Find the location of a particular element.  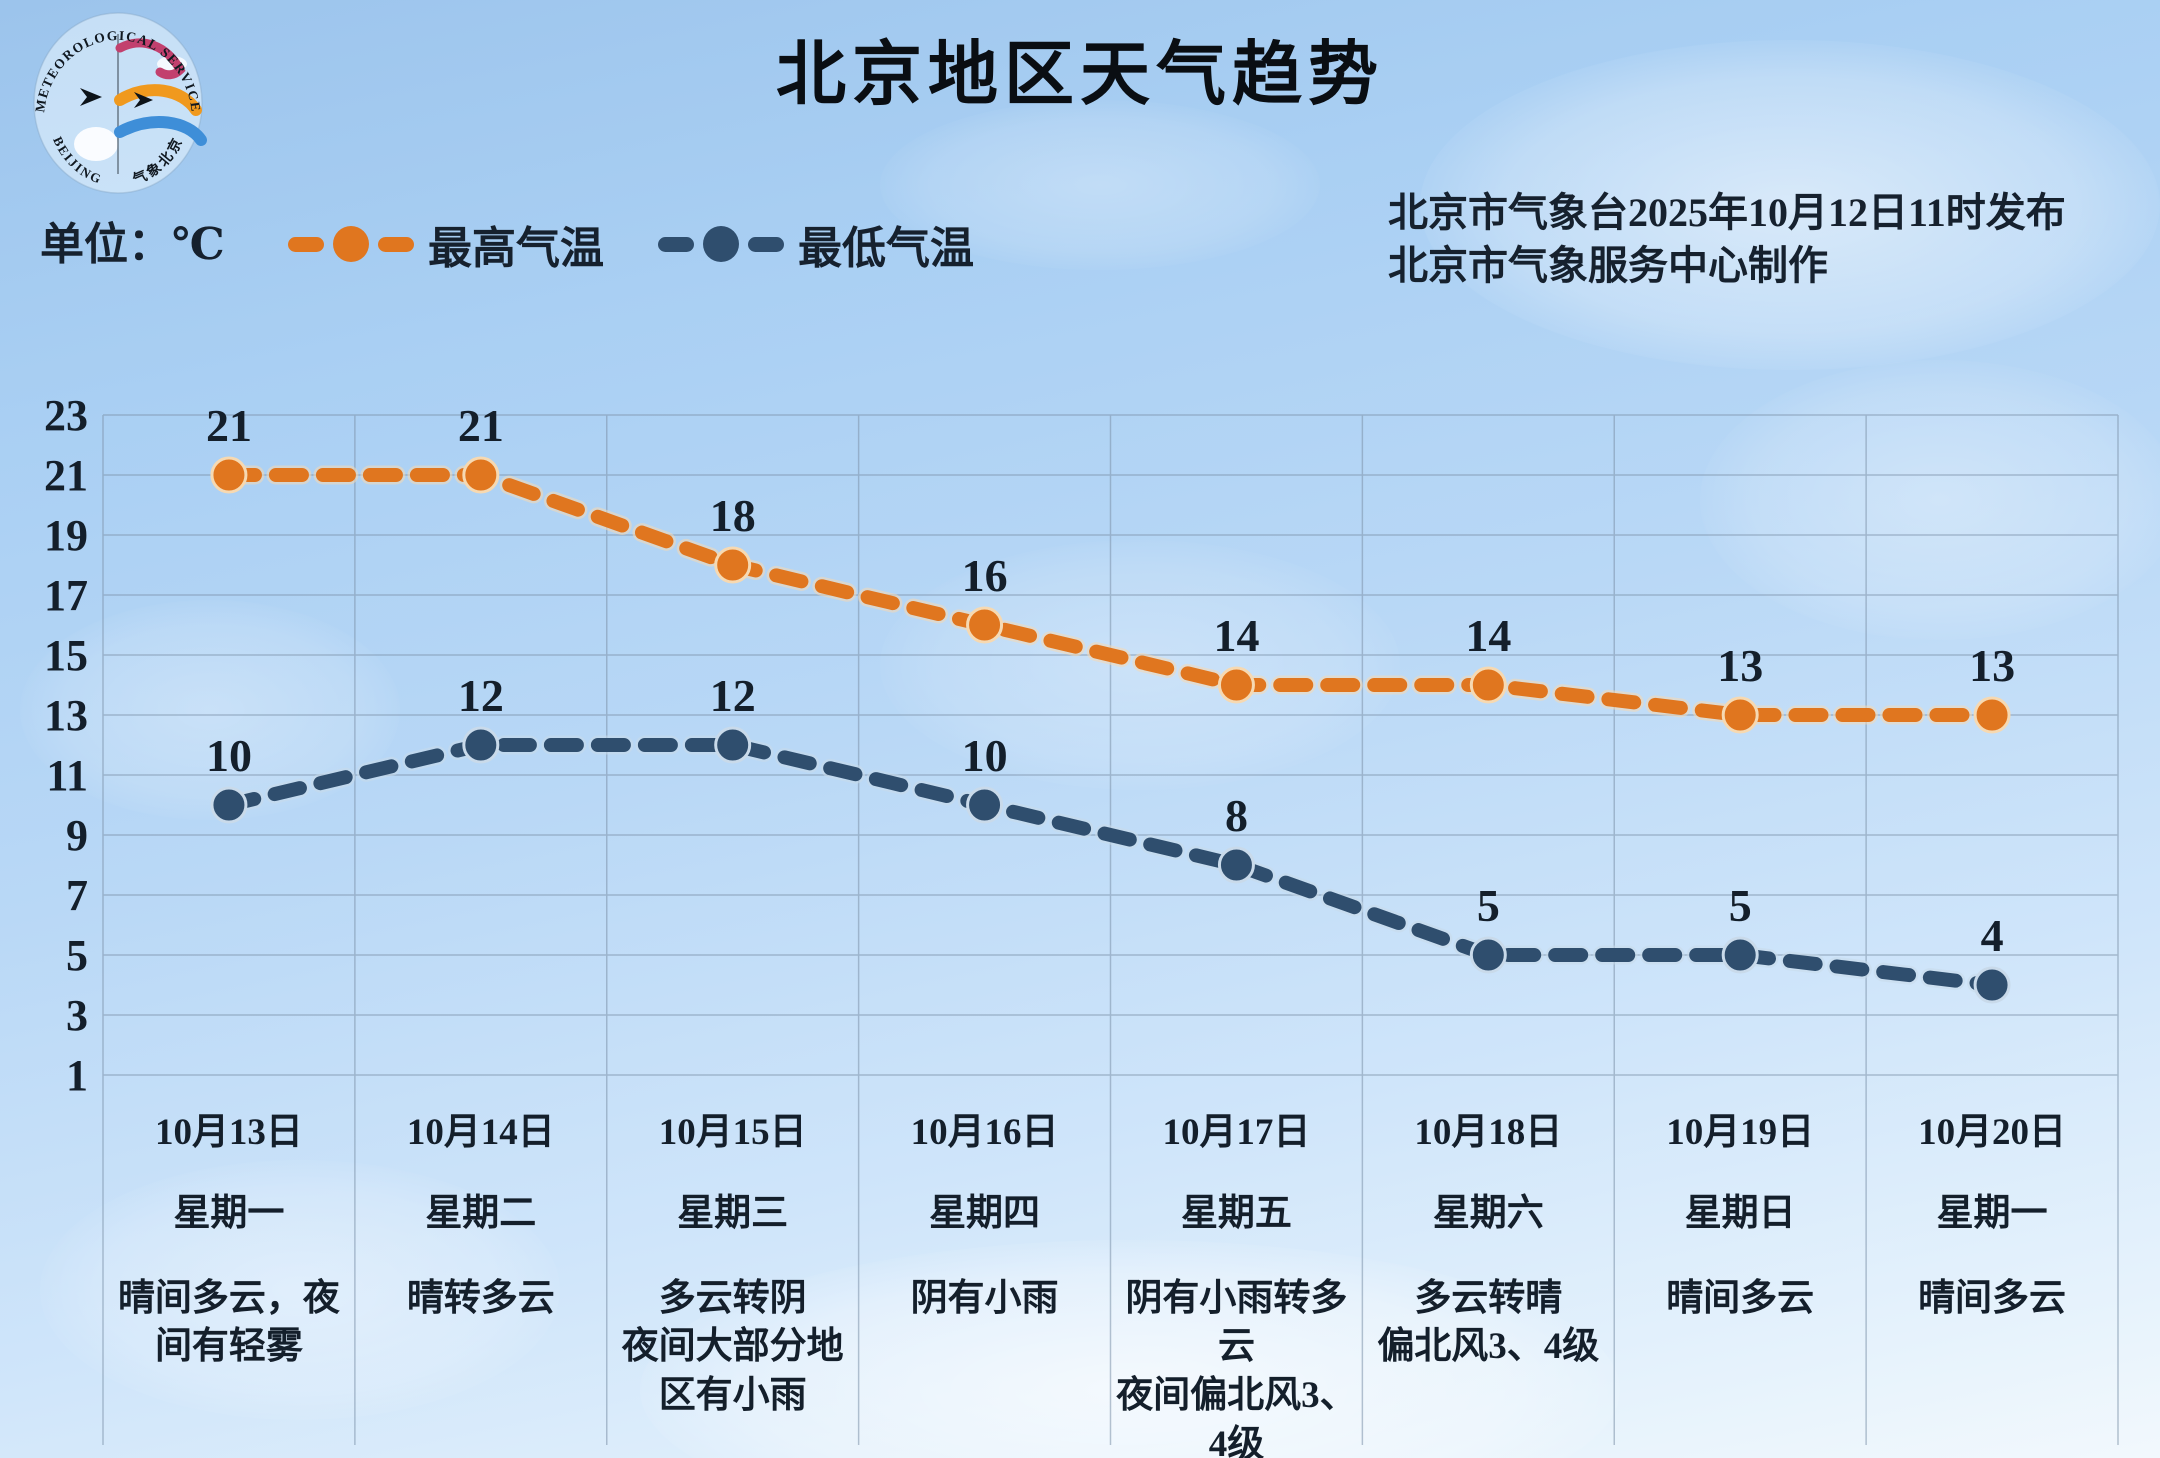

weather-description-line: 阴有小雨 is located at coordinates (984, 1298).